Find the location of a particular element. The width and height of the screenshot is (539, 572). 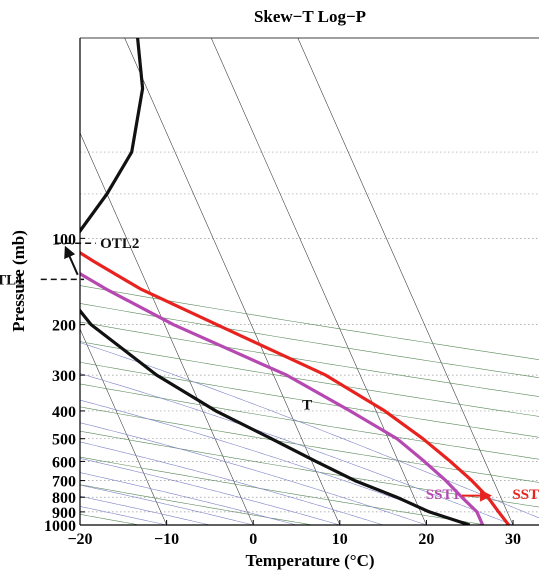

x-tick-label: 20 is located at coordinates (426, 539).